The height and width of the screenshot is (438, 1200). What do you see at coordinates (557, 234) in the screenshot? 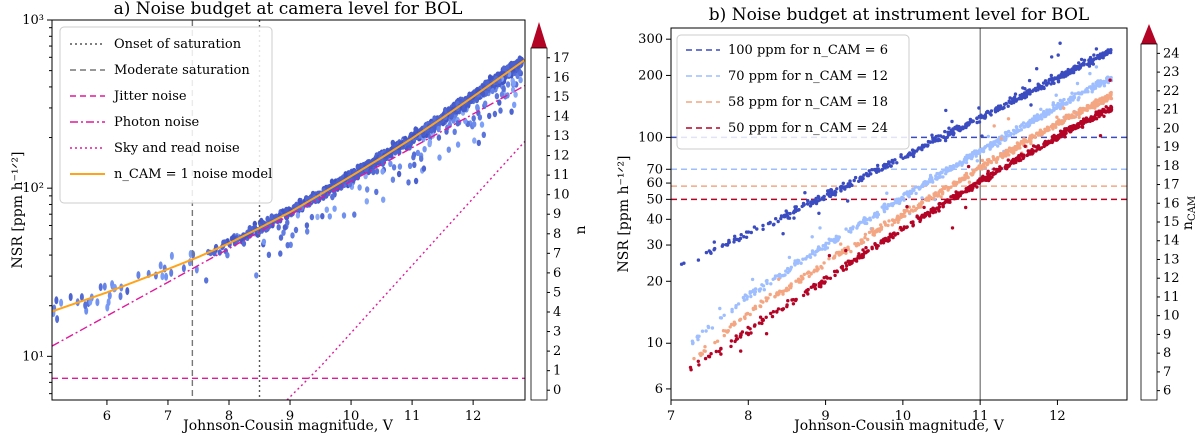
I see `colorbar-tick-label: 8` at bounding box center [557, 234].